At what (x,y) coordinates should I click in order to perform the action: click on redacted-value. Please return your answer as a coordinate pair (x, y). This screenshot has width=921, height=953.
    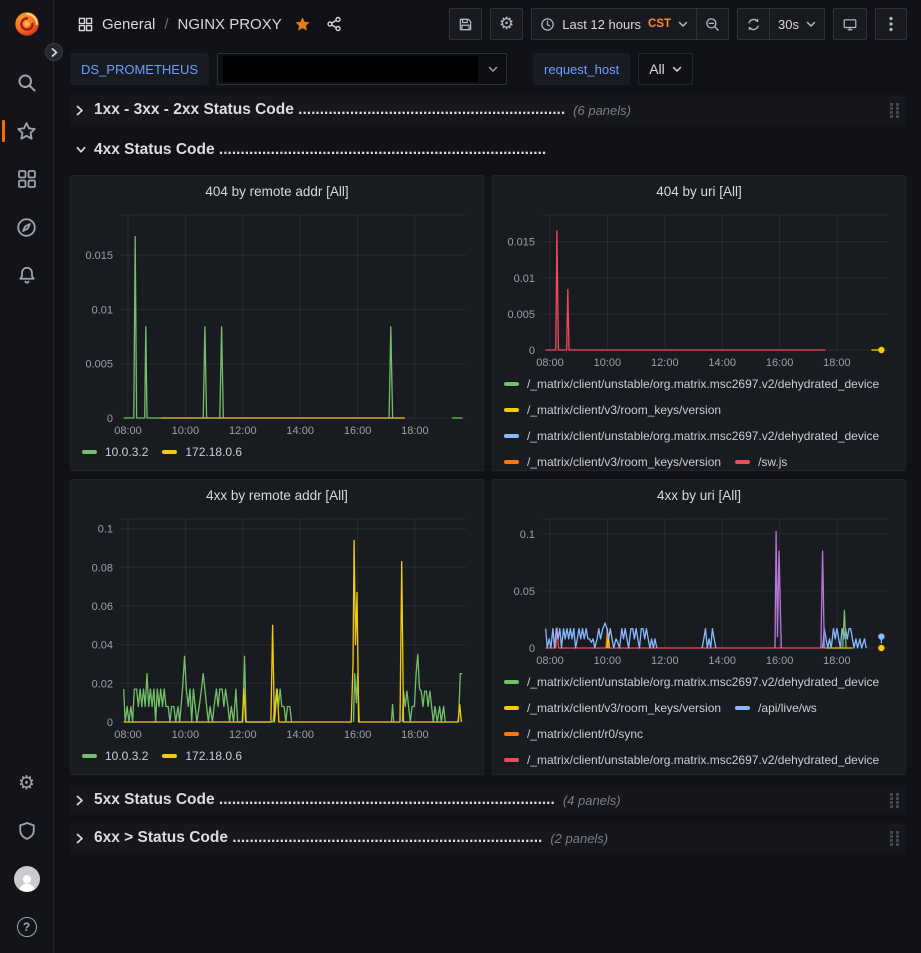
    Looking at the image, I should click on (351, 69).